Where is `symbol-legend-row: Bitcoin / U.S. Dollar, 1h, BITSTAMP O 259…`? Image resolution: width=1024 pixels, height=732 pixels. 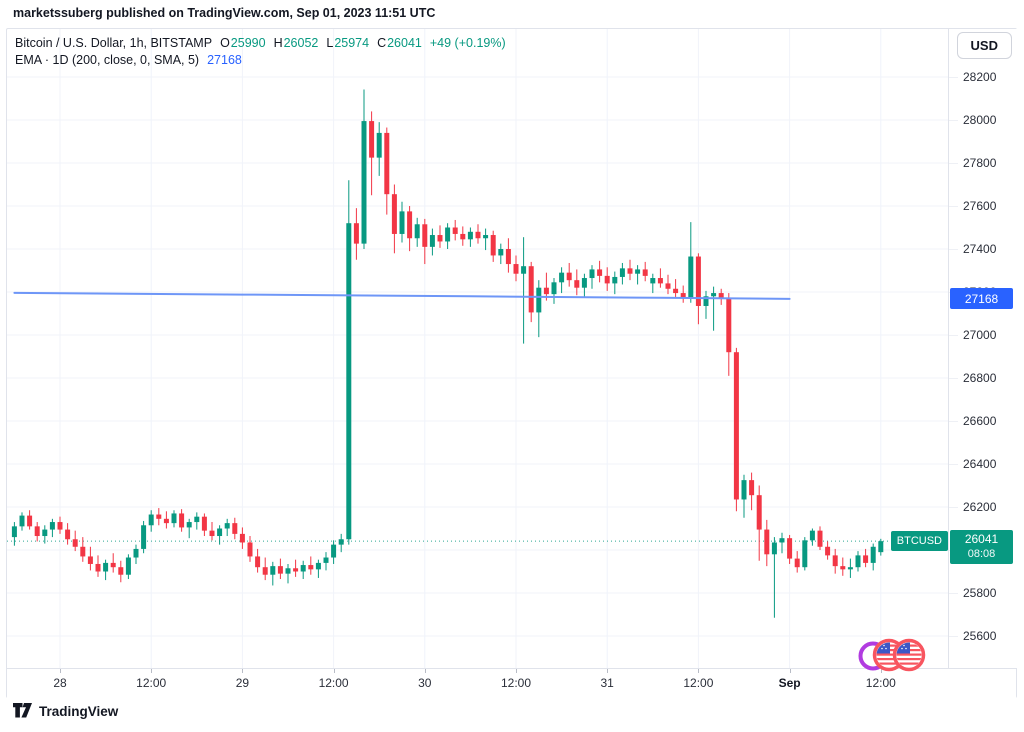
symbol-legend-row: Bitcoin / U.S. Dollar, 1h, BITSTAMP O 259… is located at coordinates (260, 43).